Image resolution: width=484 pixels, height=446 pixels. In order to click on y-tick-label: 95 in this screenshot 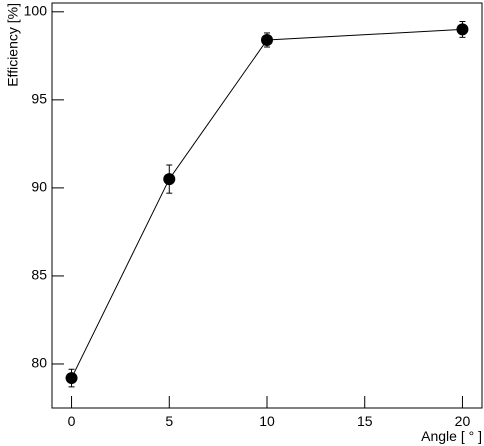, I will do `click(39, 99)`.